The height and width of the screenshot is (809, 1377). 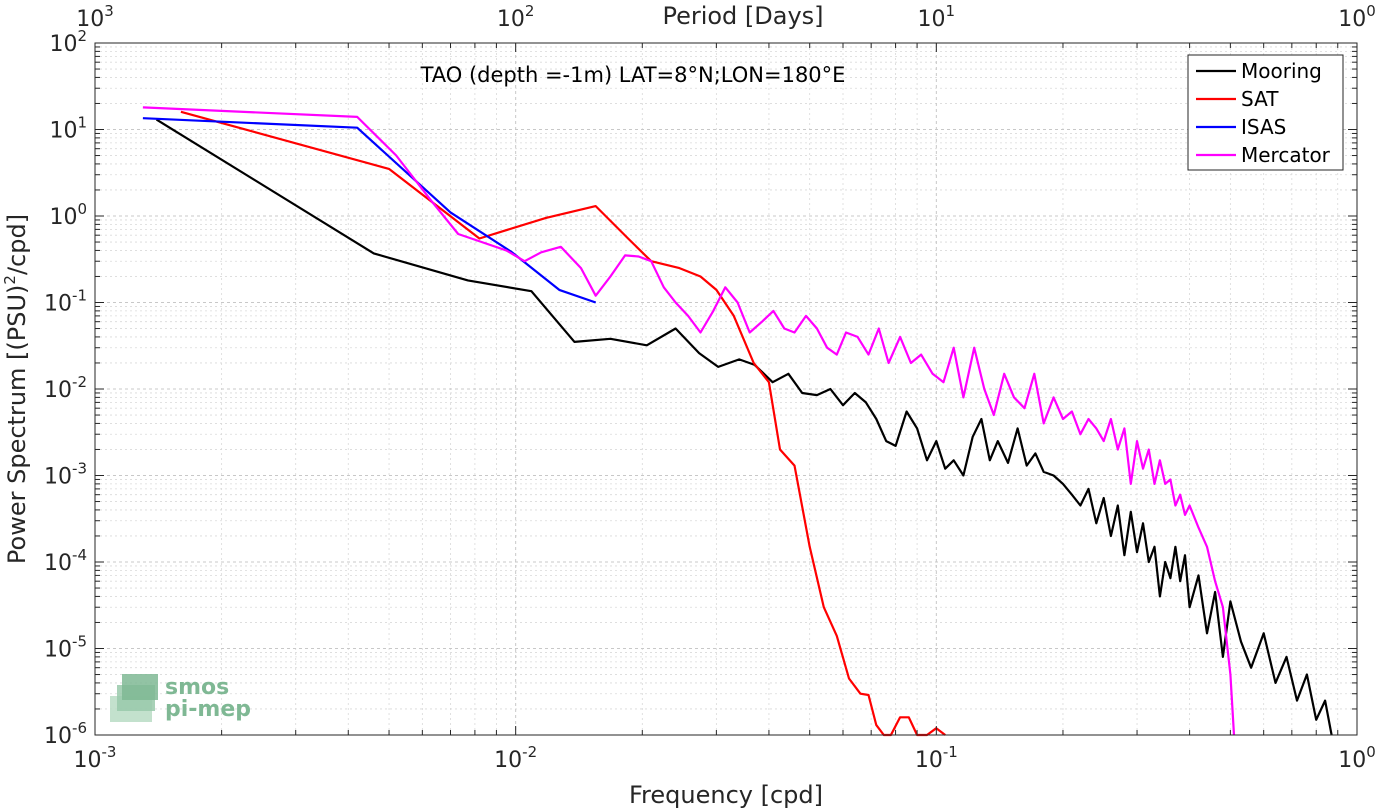 I want to click on legend: Mooring SAT ISAS Mercator, so click(x=1265, y=112).